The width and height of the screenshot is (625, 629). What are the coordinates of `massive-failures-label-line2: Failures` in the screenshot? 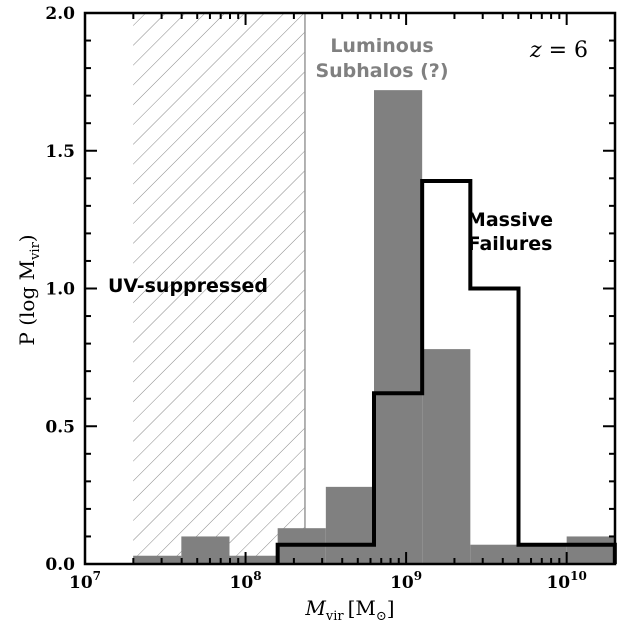 It's located at (510, 244).